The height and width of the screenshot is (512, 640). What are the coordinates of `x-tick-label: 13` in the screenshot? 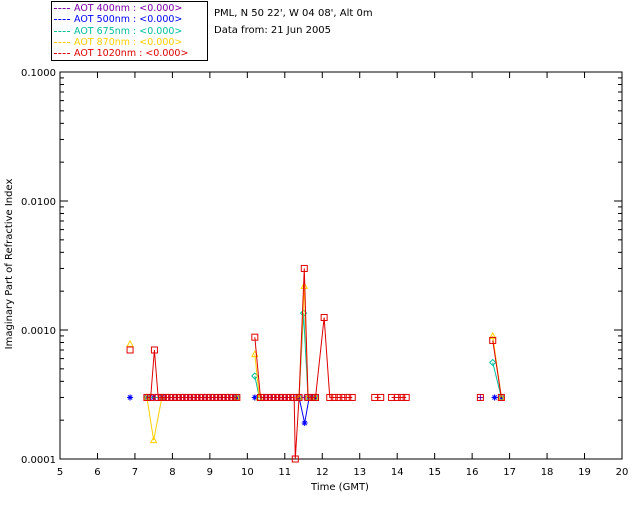 It's located at (359, 472).